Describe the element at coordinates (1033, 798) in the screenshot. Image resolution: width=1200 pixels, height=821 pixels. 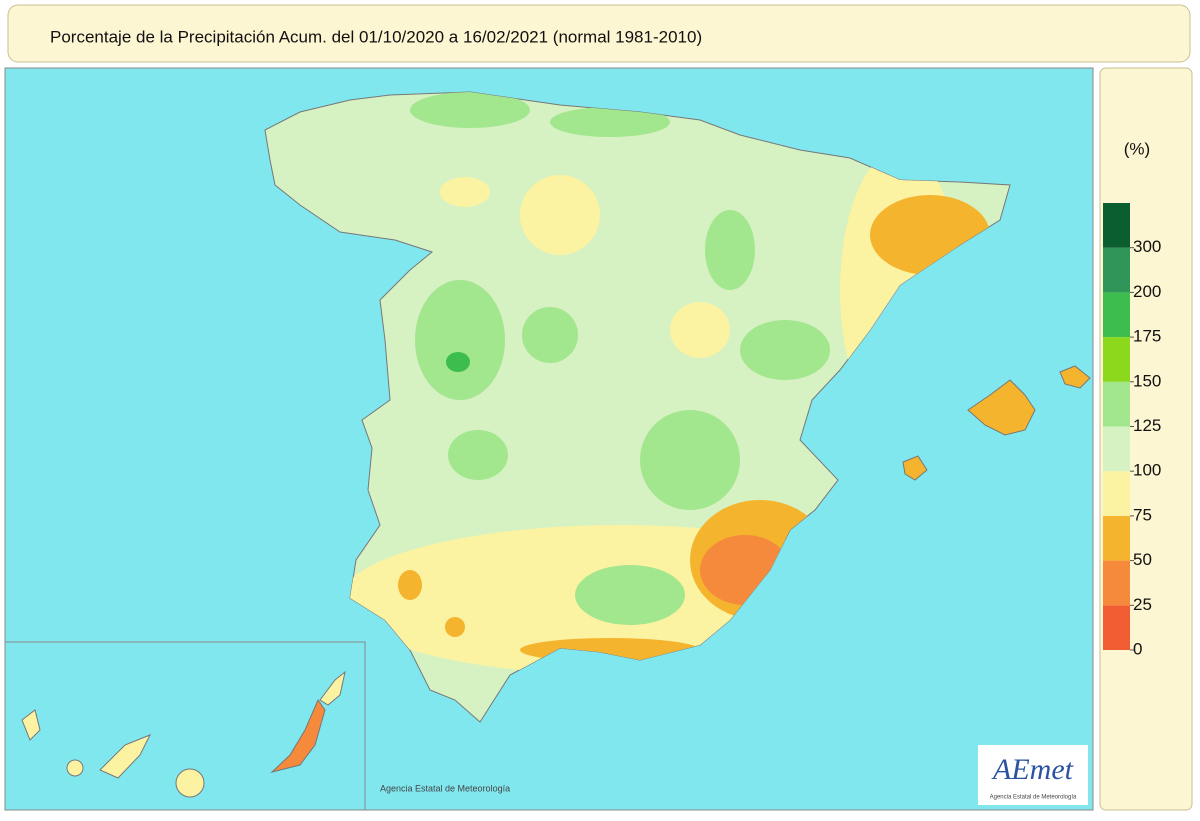
I see `logo-subtitle: Agencia Estatal de Meteorología` at that location.